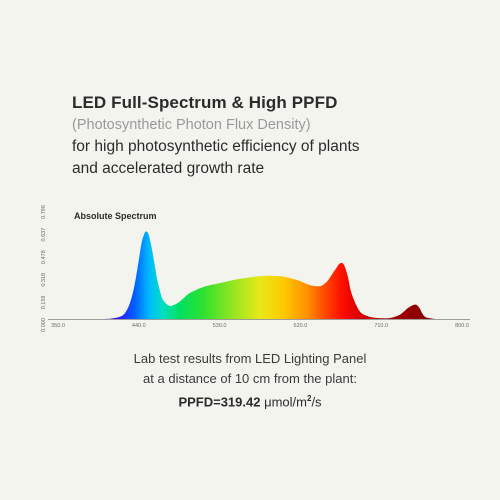  Describe the element at coordinates (44, 325) in the screenshot. I see `y-tick-label: 0.000` at that location.